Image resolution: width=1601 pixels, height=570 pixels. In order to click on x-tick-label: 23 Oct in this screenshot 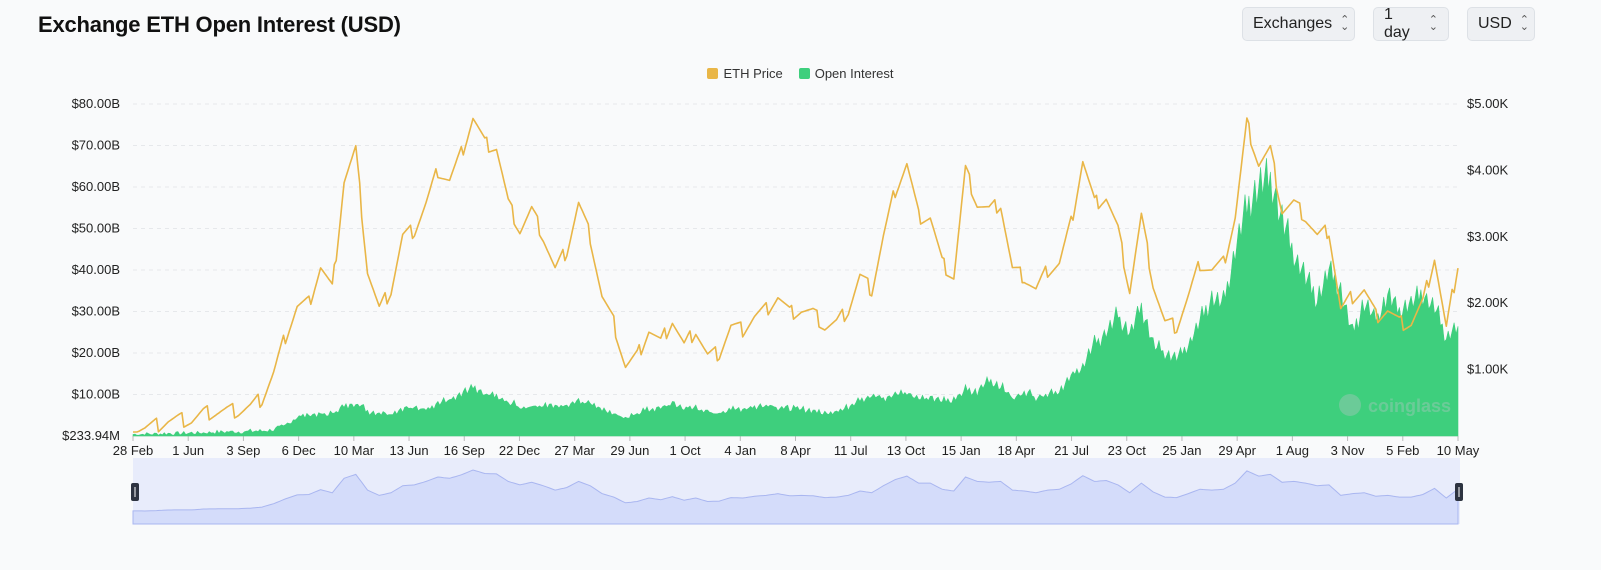, I will do `click(1127, 450)`.